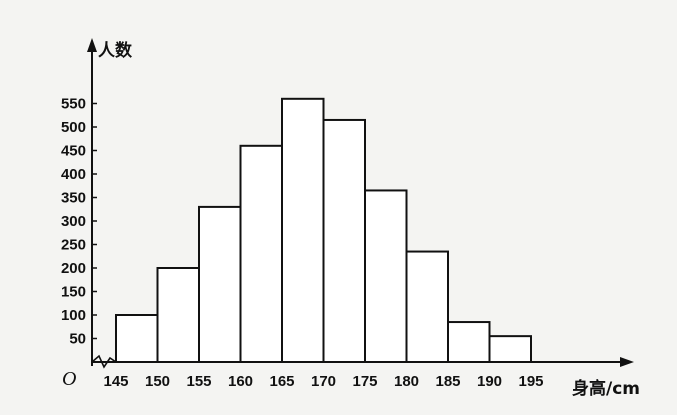  What do you see at coordinates (73, 292) in the screenshot?
I see `y-tick-label: 150` at bounding box center [73, 292].